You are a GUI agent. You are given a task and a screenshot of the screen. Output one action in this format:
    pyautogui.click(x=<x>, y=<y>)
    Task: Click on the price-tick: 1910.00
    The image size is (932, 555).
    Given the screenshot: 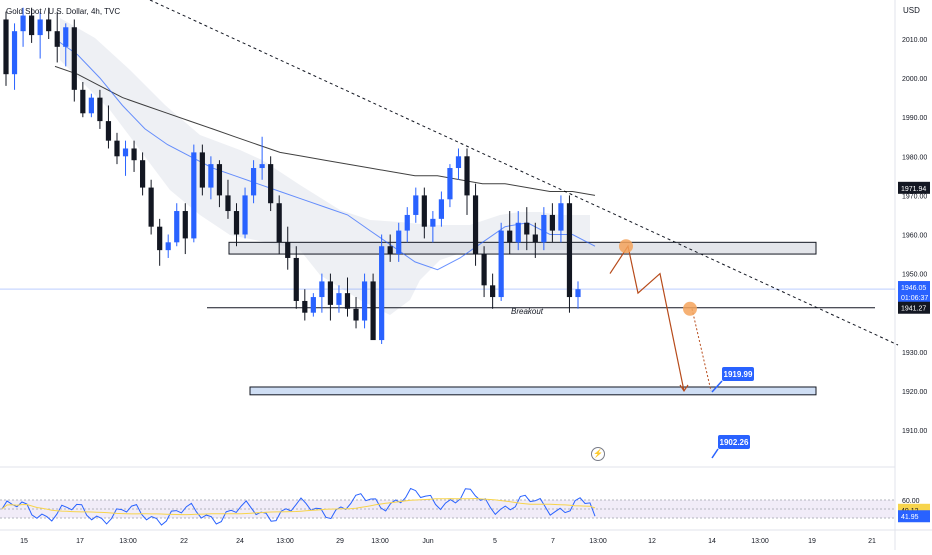 What is the action you would take?
    pyautogui.click(x=914, y=431)
    